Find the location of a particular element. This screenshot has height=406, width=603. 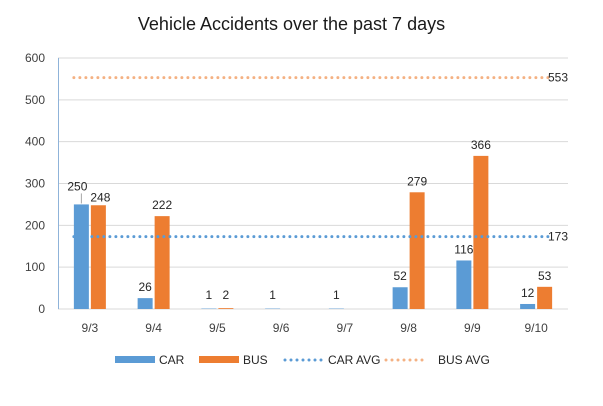

data-label: 26 is located at coordinates (145, 287).